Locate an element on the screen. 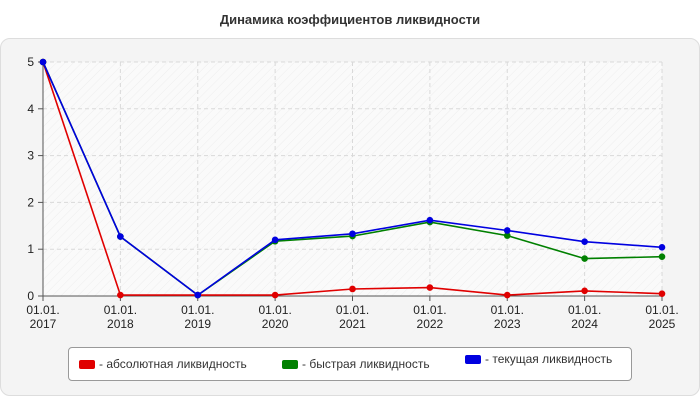 This screenshot has height=400, width=700. x-tick-label: 01.01. 2023 is located at coordinates (507, 317).